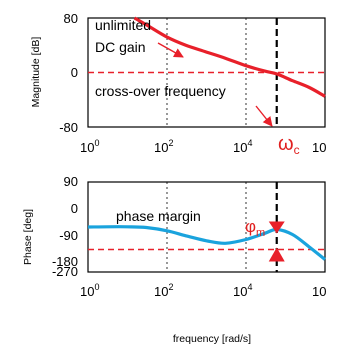  Describe the element at coordinates (74, 72) in the screenshot. I see `magnitude-ytick-mid: 0` at that location.